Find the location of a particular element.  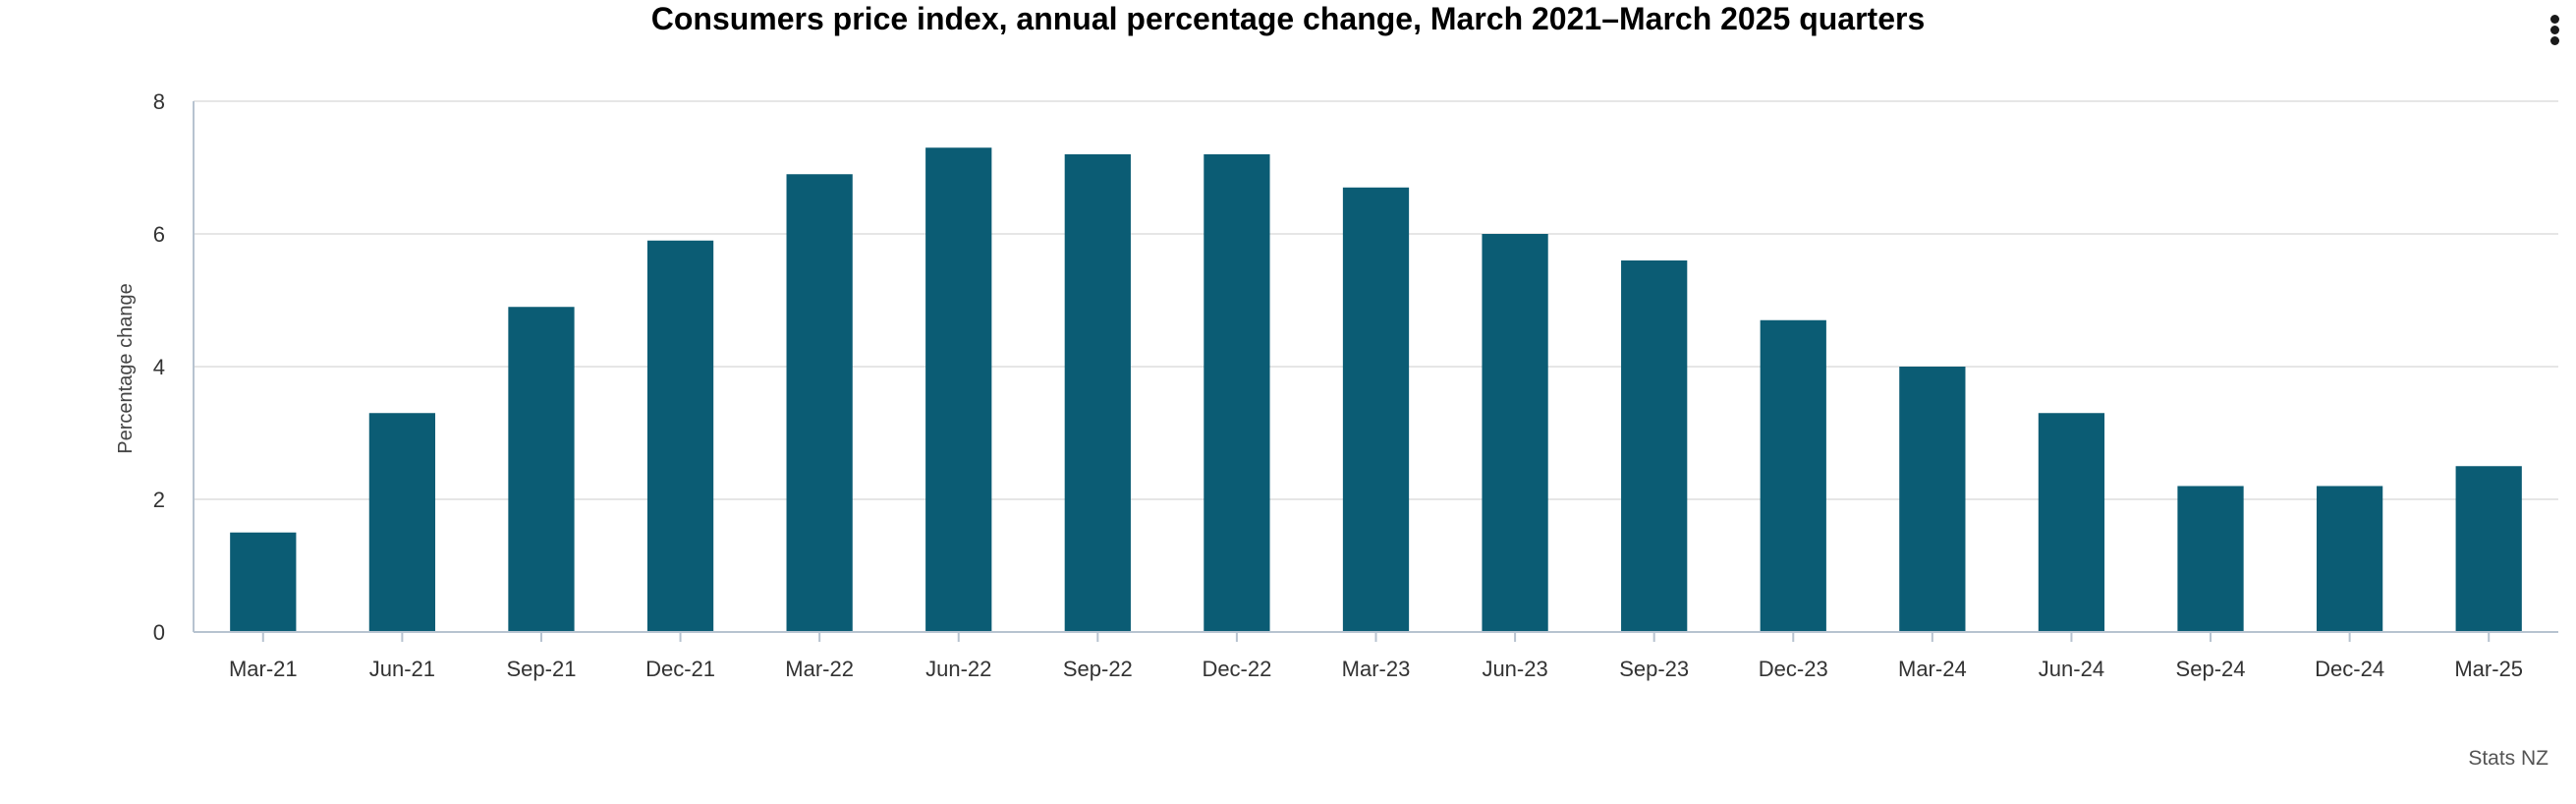

y-tick-label: 4 is located at coordinates (159, 367).